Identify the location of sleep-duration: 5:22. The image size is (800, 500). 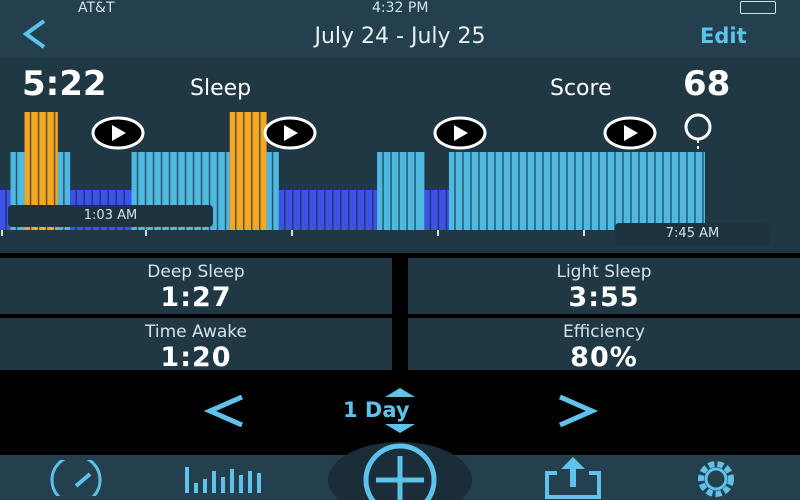
(64, 84).